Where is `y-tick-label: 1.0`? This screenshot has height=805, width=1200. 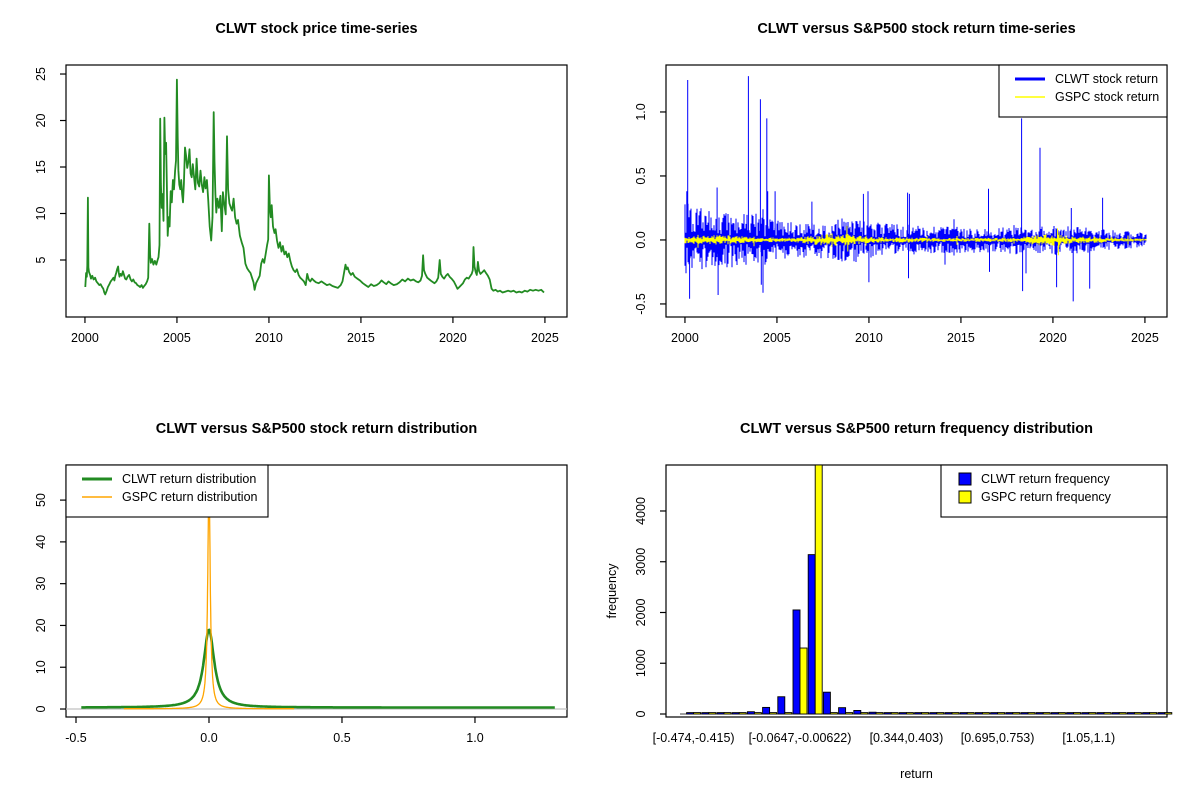
y-tick-label: 1.0 is located at coordinates (641, 111).